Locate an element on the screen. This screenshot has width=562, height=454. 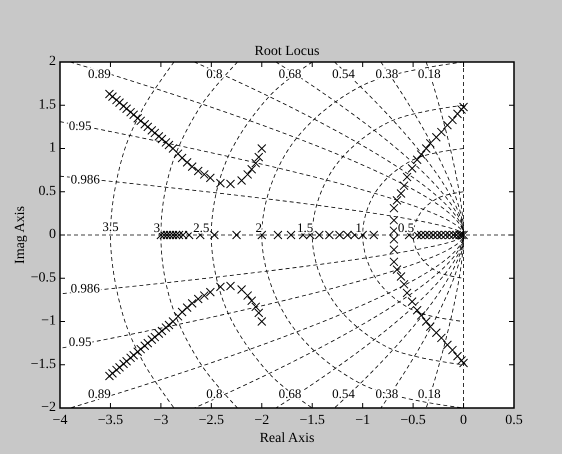
x-tick-label: −0.5 is located at coordinates (413, 420).